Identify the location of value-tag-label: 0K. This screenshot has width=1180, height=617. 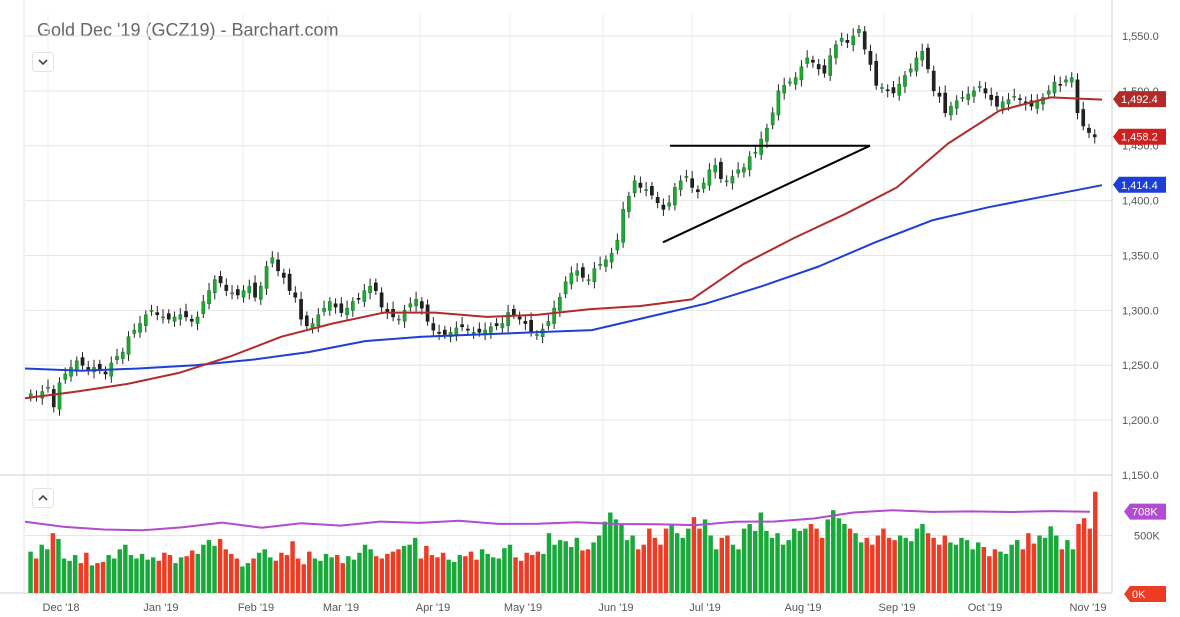
(1139, 595).